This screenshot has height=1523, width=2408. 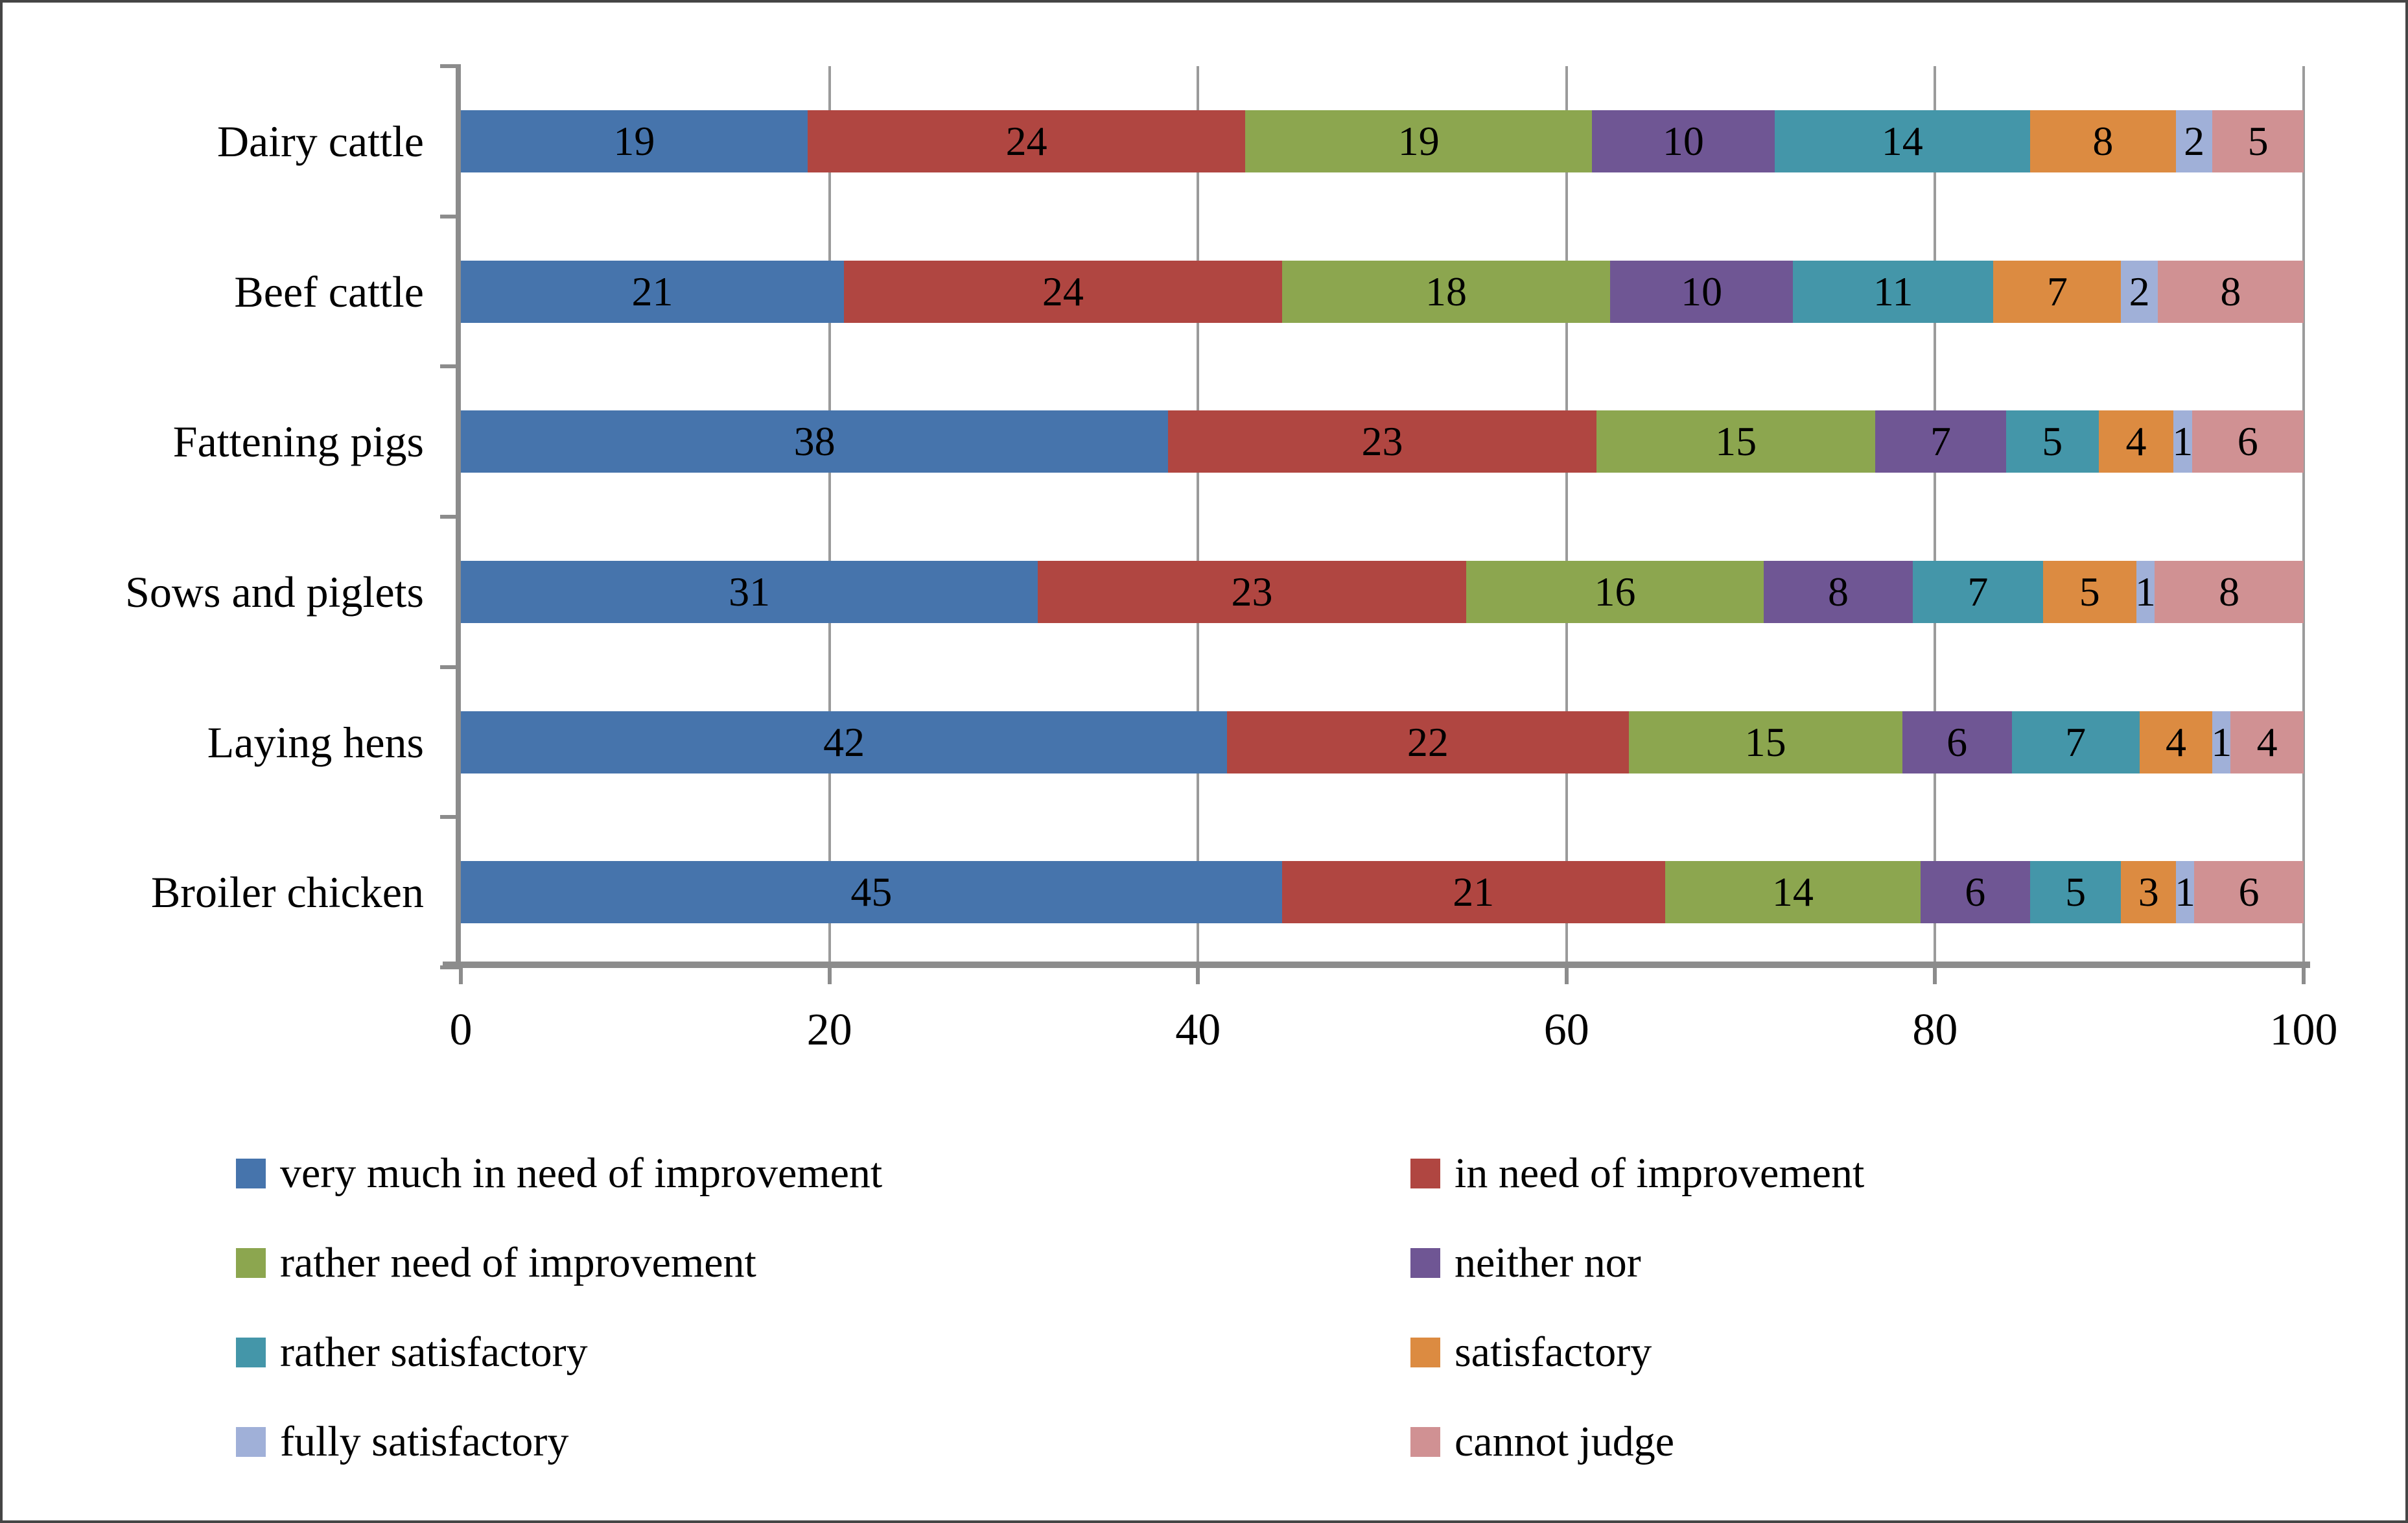 I want to click on legend-label: in need of improvement, so click(x=1660, y=1173).